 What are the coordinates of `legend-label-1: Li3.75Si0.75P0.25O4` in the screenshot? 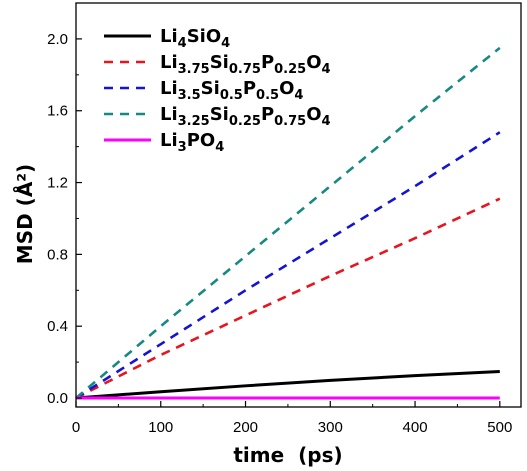 It's located at (245, 64).